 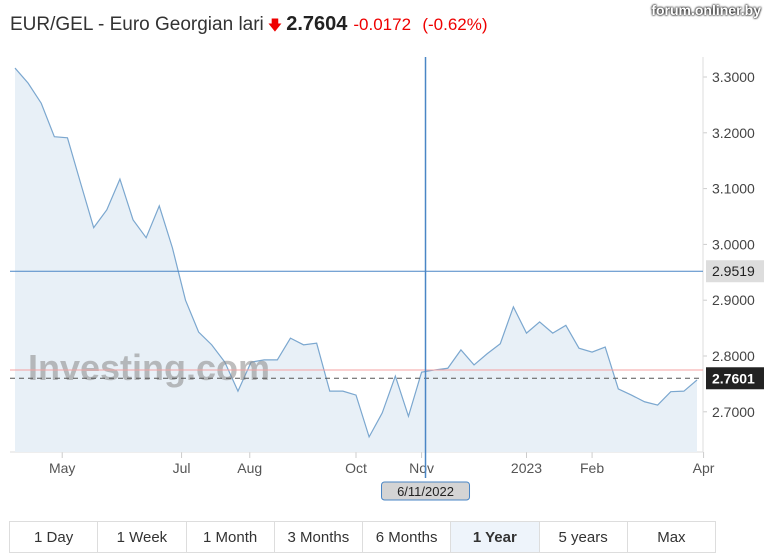 I want to click on y-tick-label: 2.8000, so click(x=733, y=356).